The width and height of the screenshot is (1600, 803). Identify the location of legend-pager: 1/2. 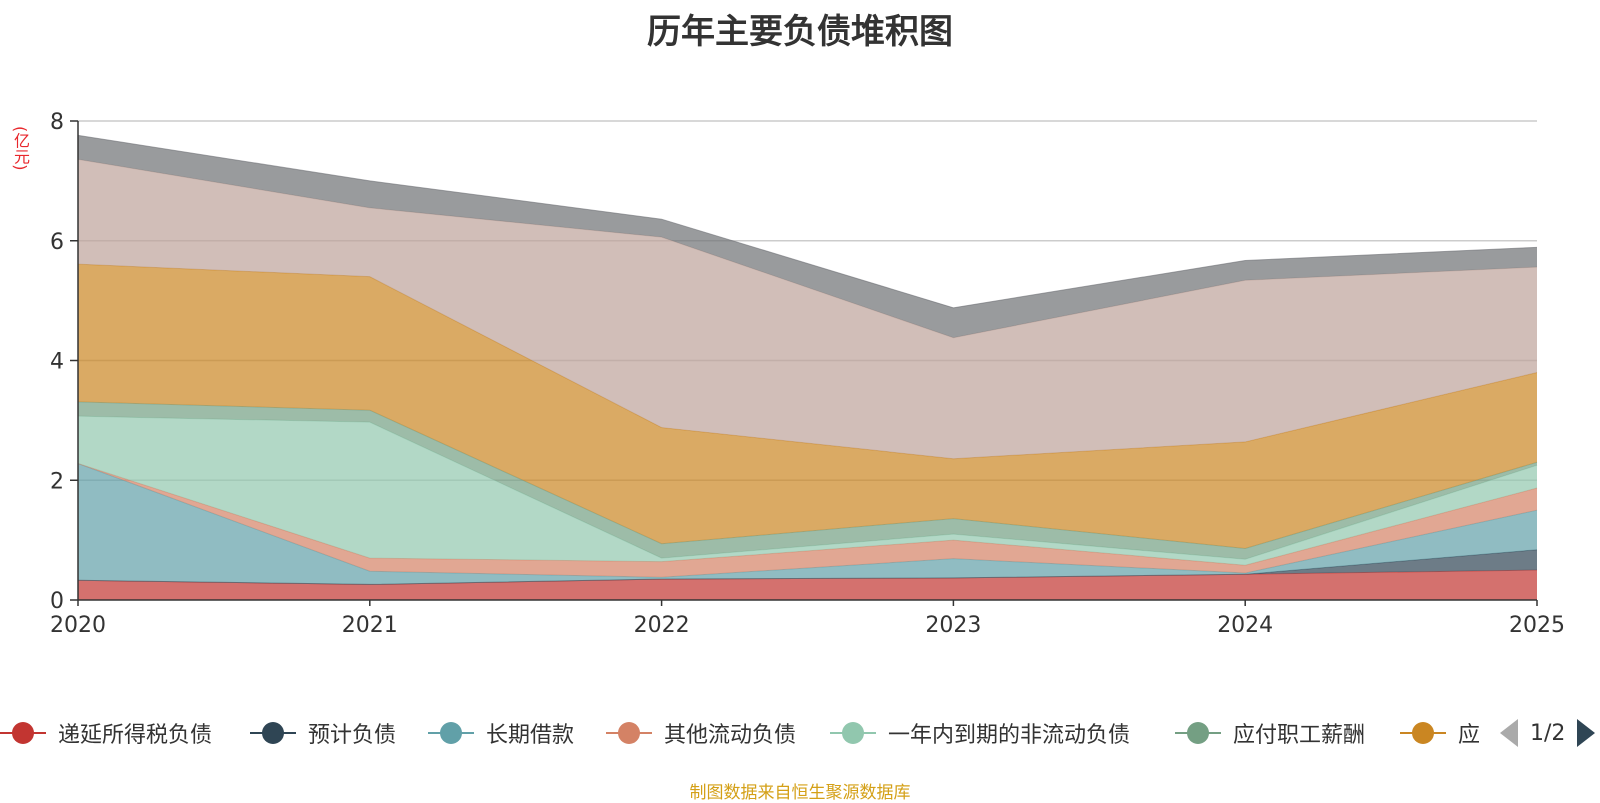
(1548, 733).